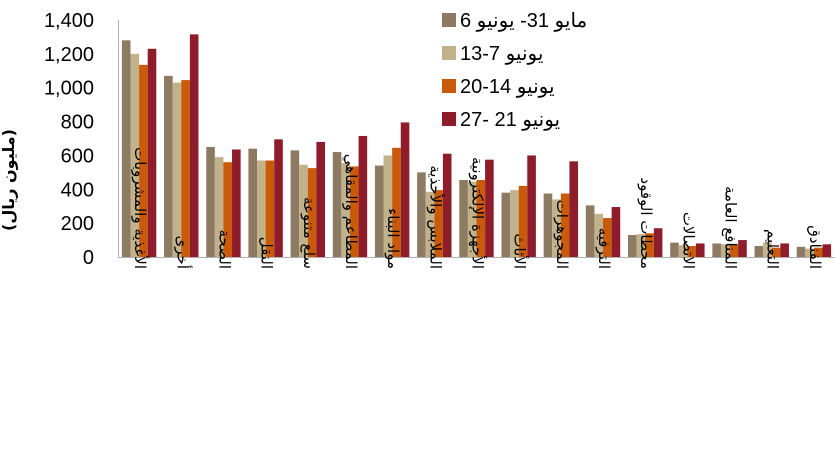 The width and height of the screenshot is (835, 456). Describe the element at coordinates (507, 87) in the screenshot. I see `legend-label: يونيو 14-20` at that location.